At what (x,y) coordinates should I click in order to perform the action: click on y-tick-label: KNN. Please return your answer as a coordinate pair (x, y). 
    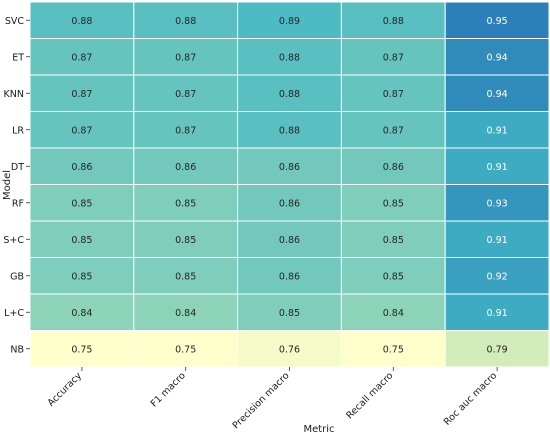
    Looking at the image, I should click on (14, 94).